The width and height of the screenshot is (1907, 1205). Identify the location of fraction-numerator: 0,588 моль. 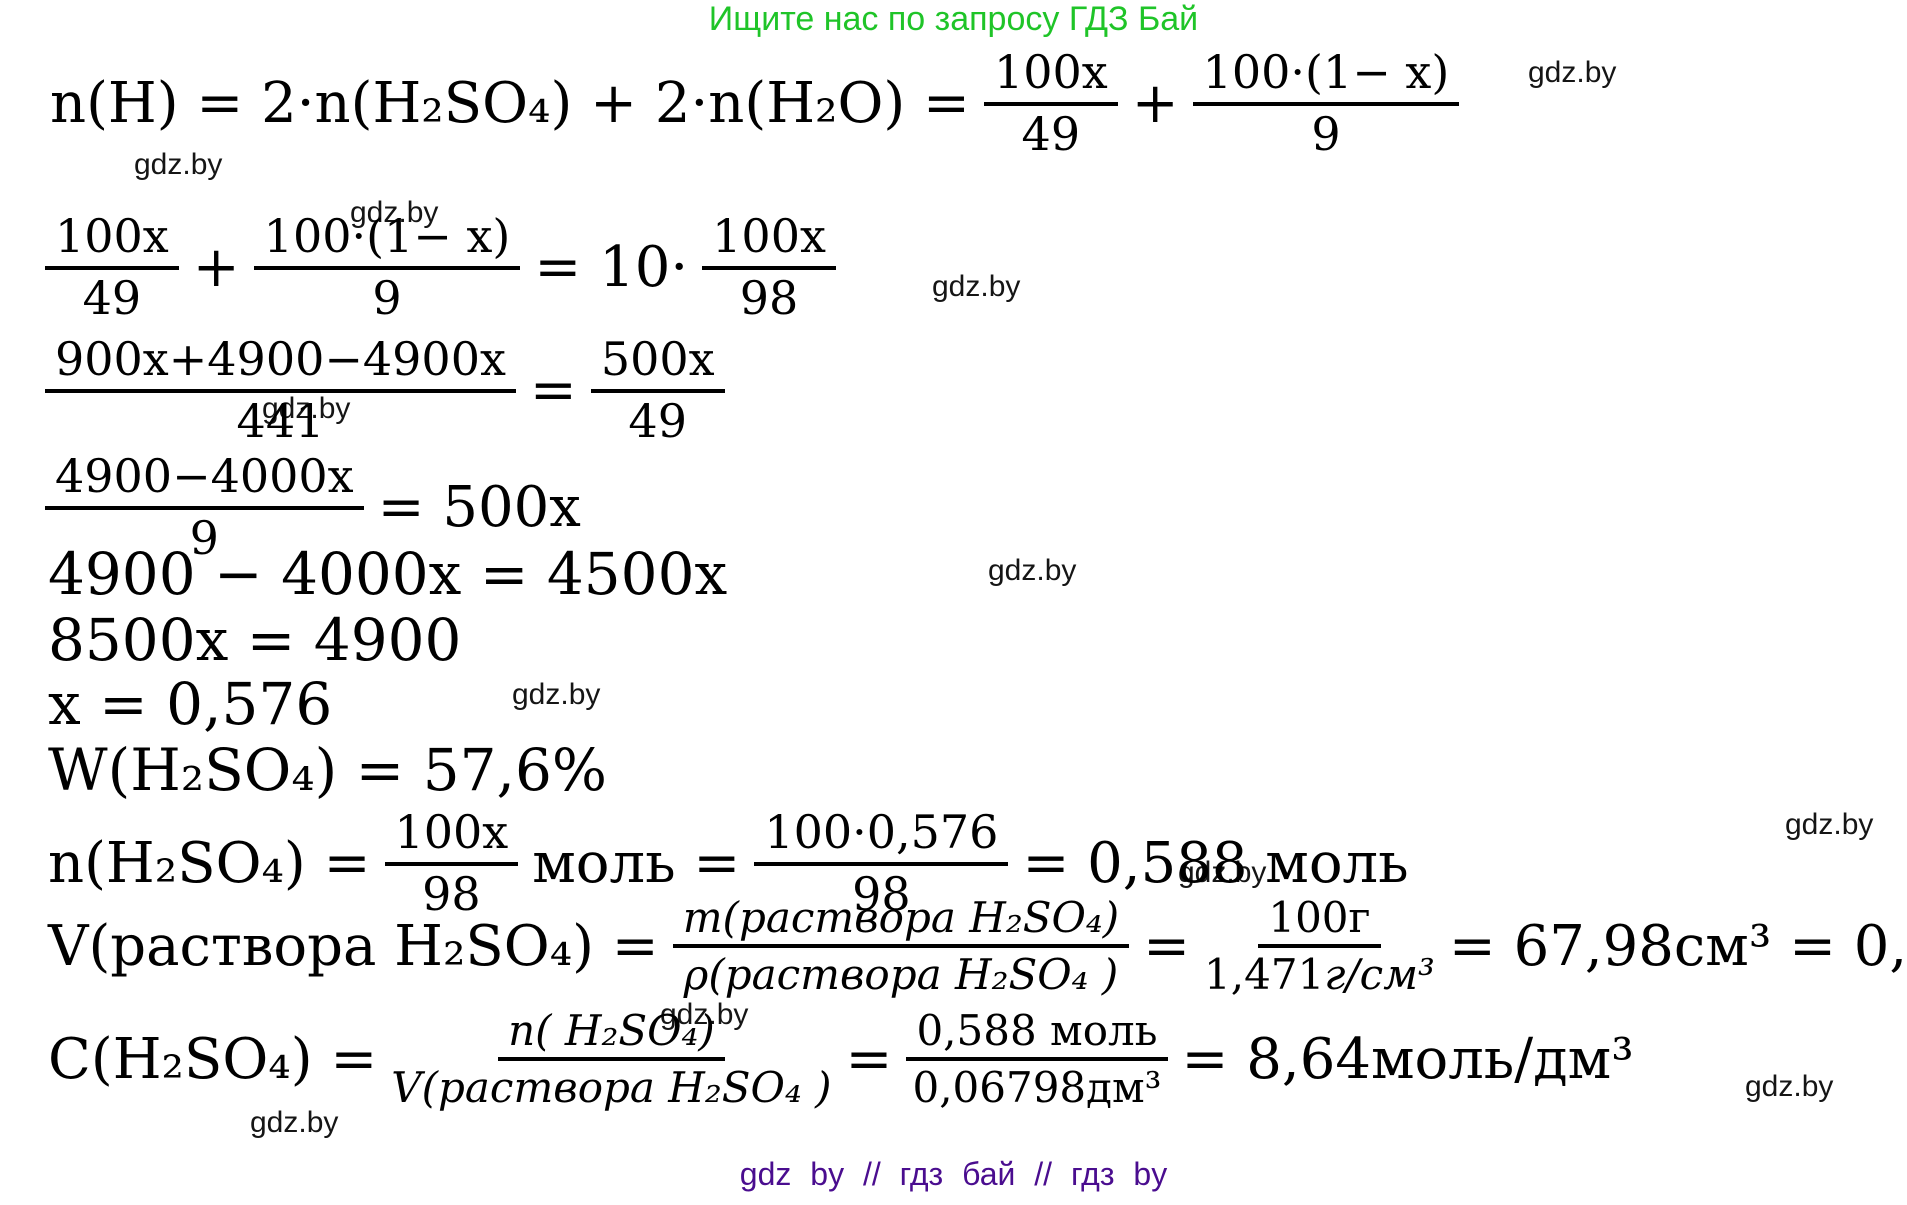
(1037, 1035).